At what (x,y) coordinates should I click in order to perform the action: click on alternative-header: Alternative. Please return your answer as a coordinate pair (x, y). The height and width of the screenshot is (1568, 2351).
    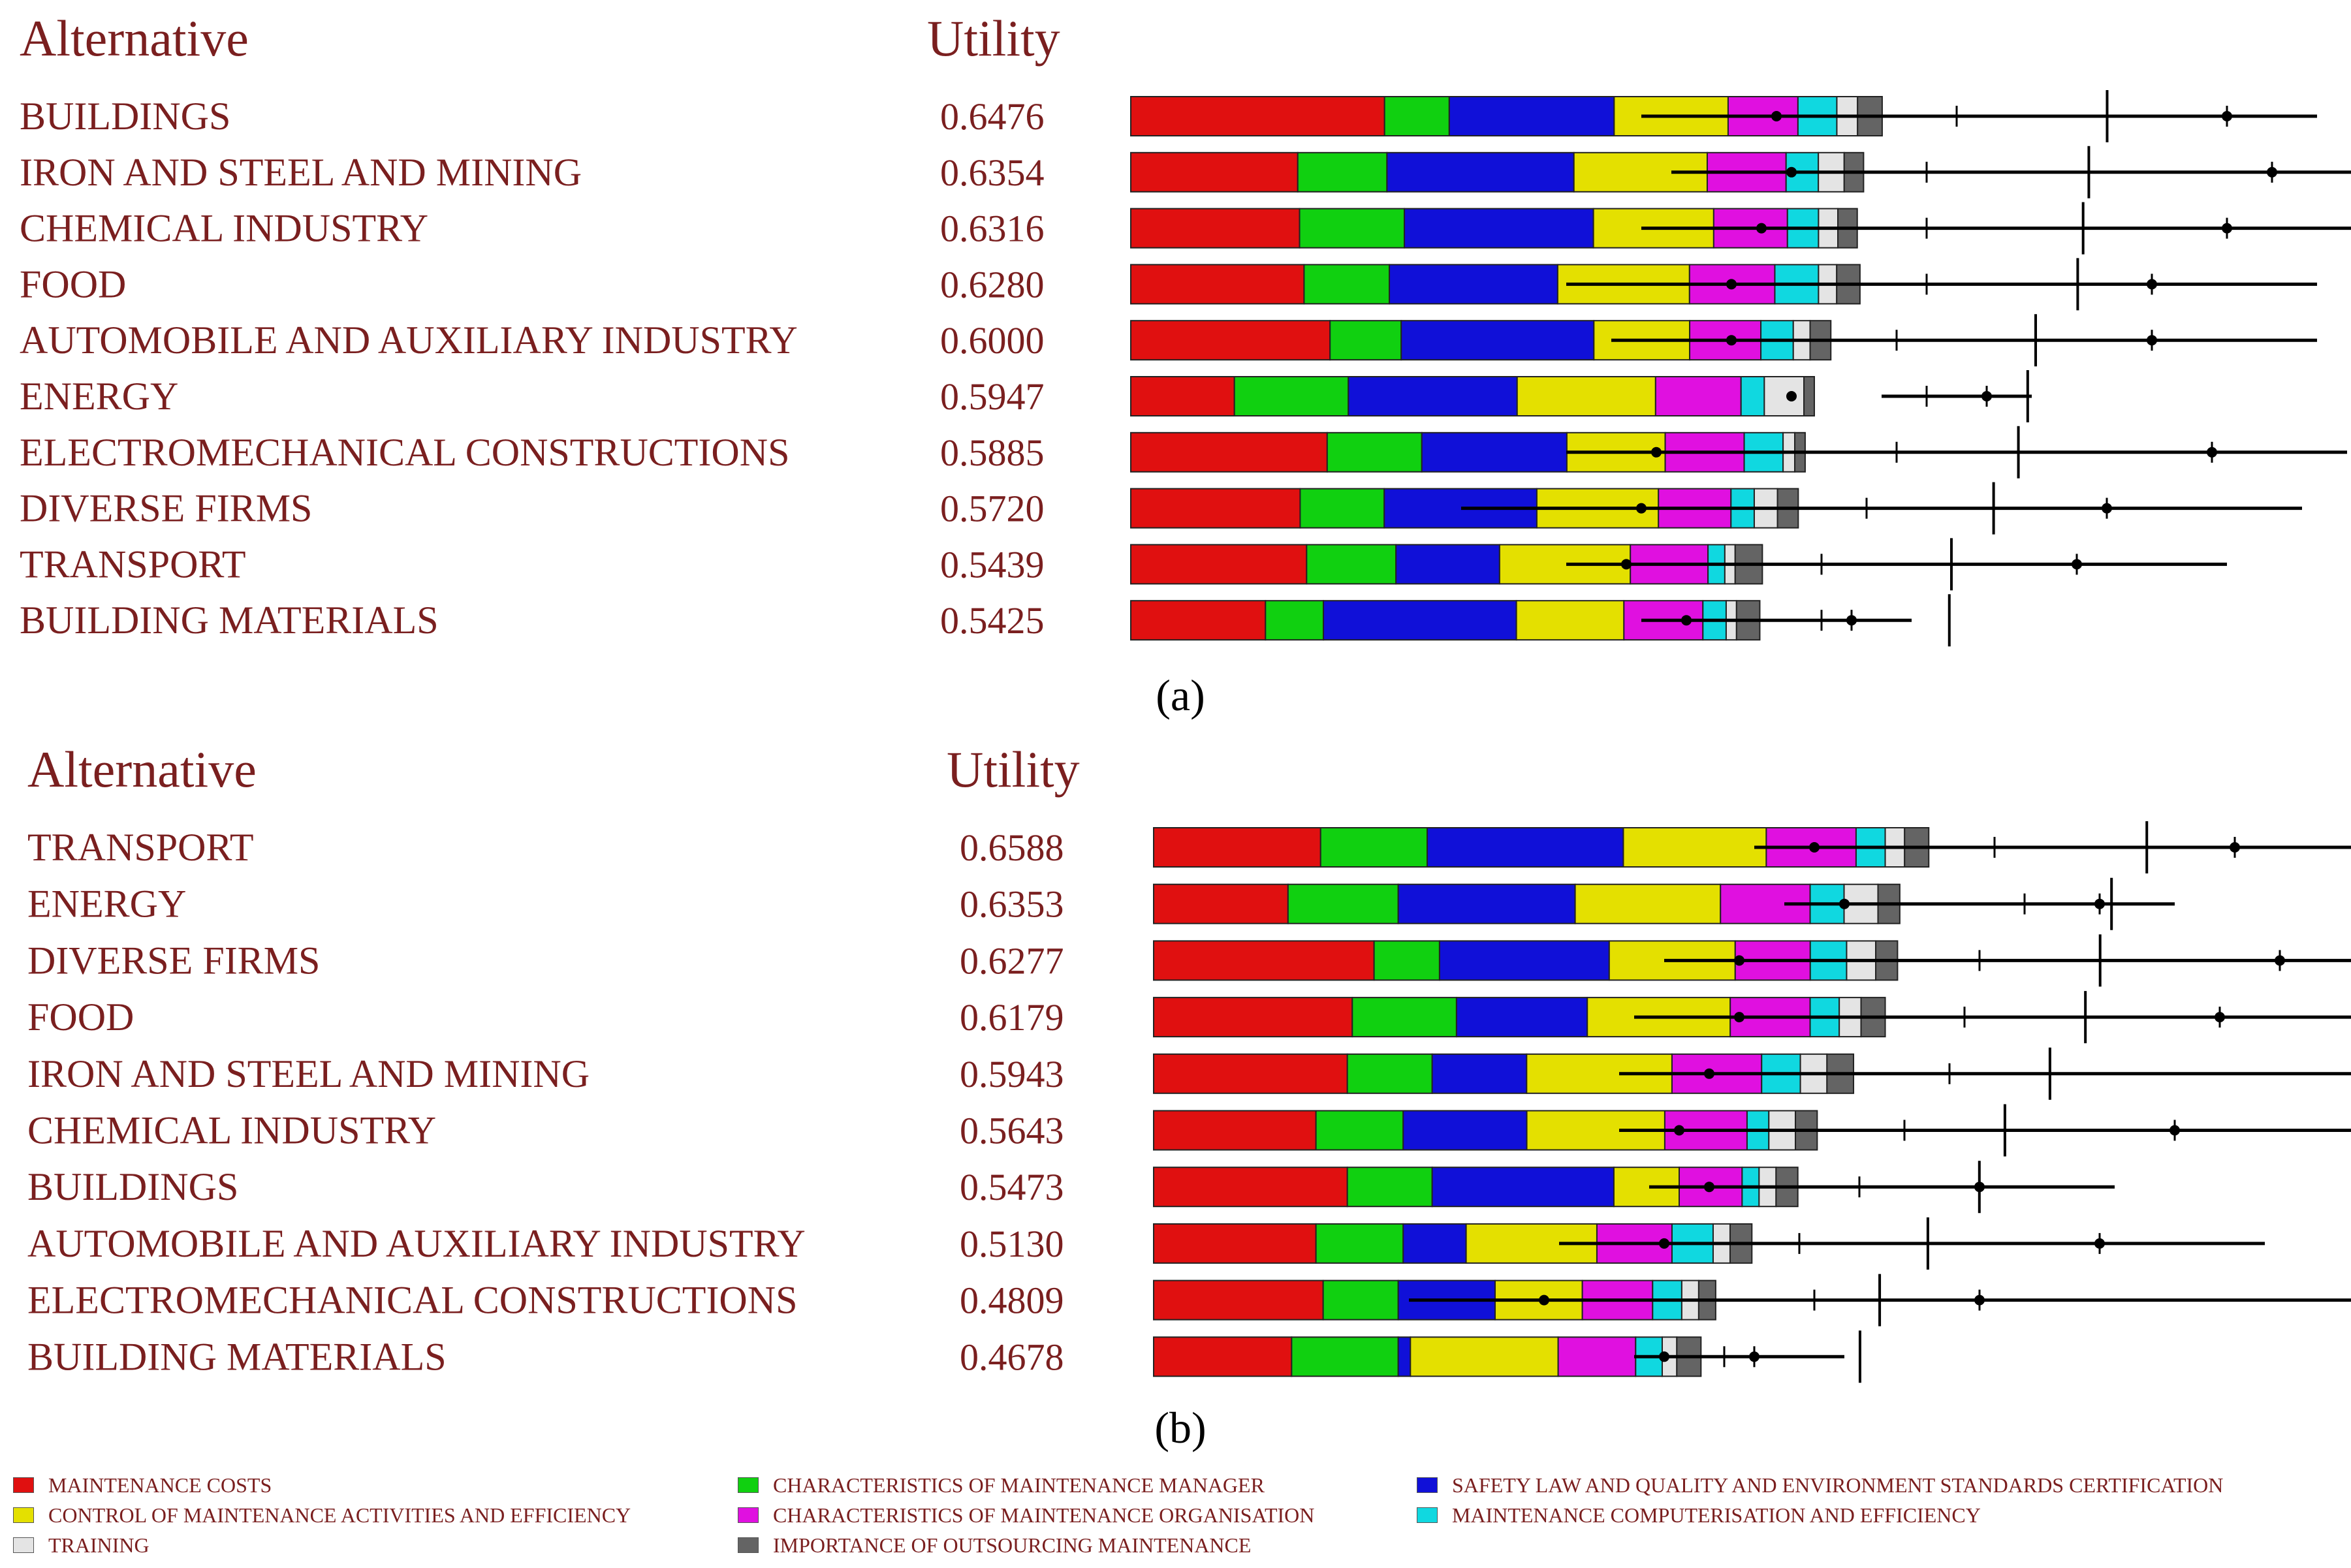
    Looking at the image, I should click on (142, 769).